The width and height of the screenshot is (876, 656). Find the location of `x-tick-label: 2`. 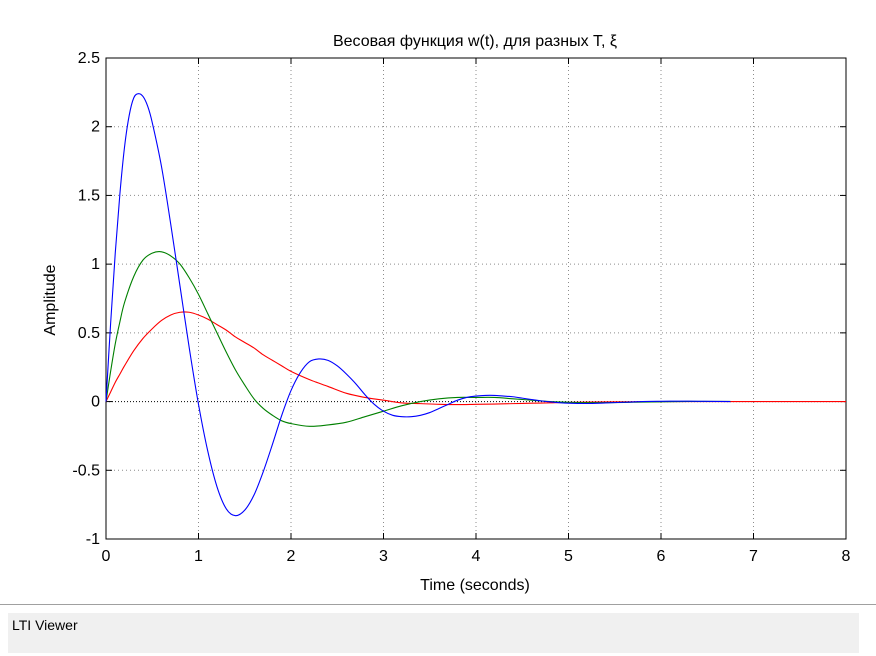

x-tick-label: 2 is located at coordinates (291, 556).